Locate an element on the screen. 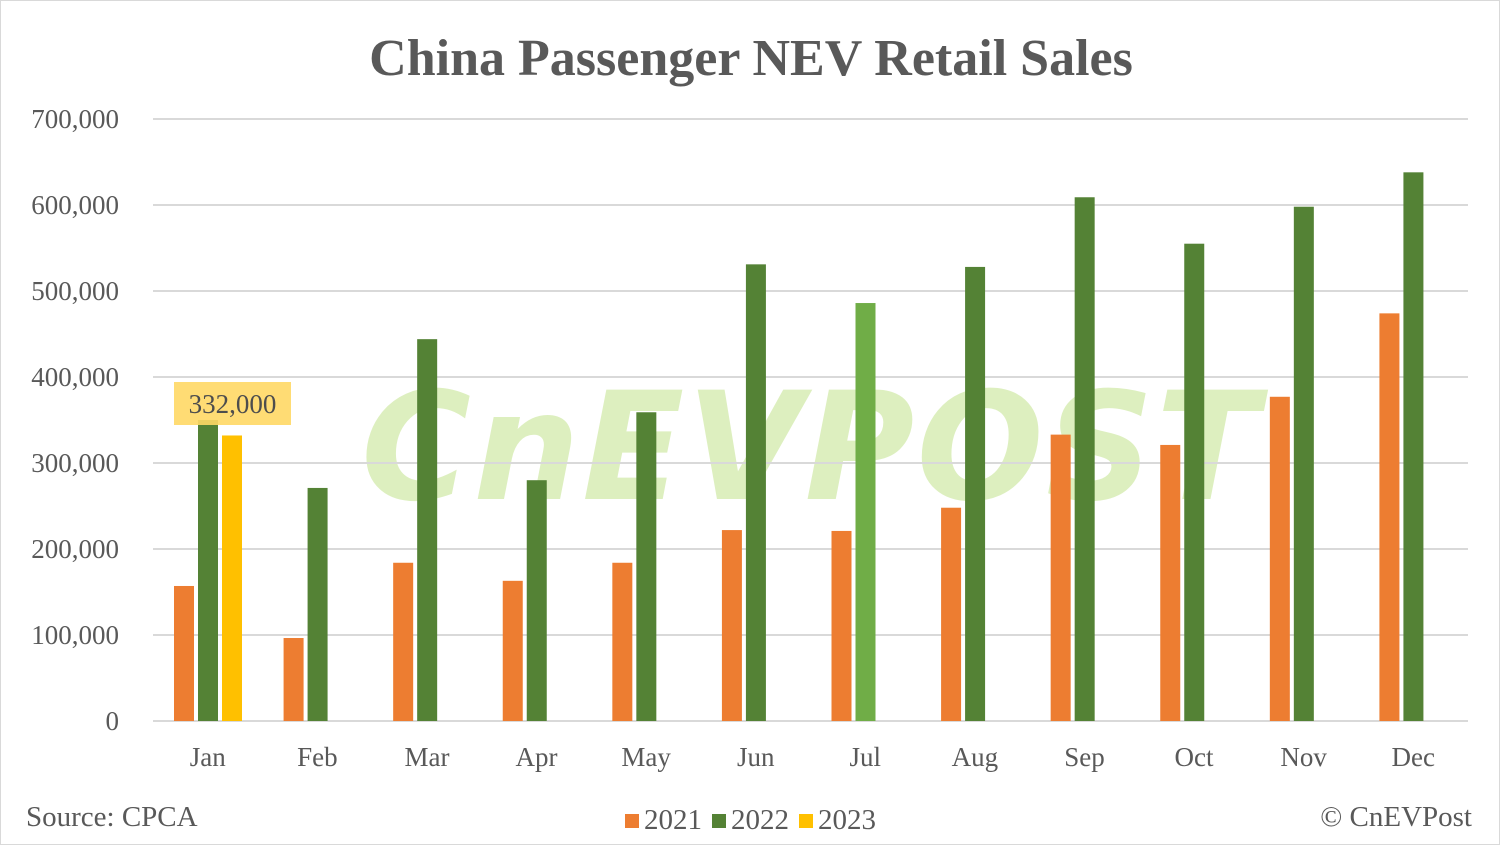 This screenshot has width=1500, height=845. bar-2021-dec is located at coordinates (1389, 517).